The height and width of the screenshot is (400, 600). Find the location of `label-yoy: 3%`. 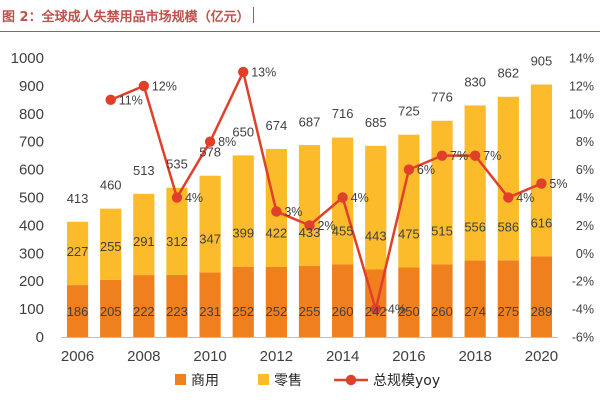

label-yoy: 3% is located at coordinates (293, 212).